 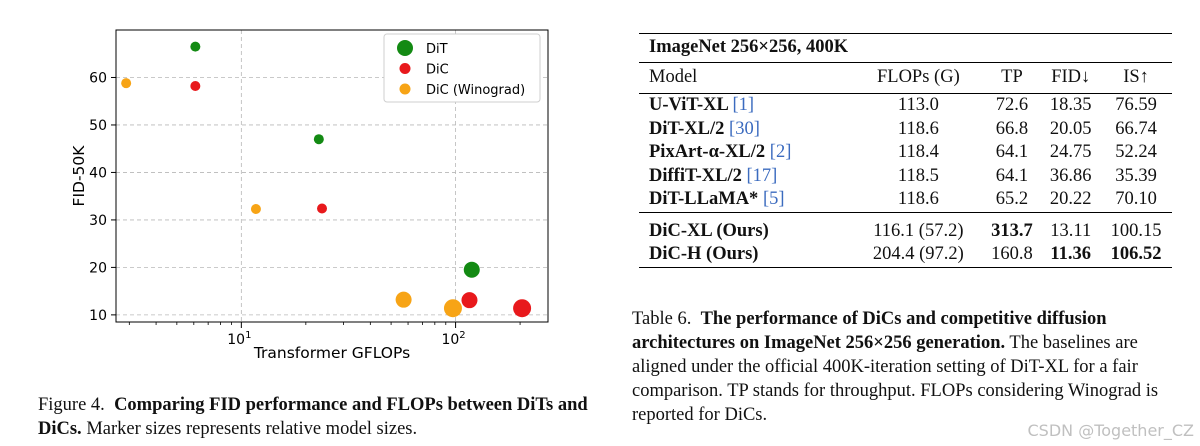 I want to click on flops-value: 113.0, so click(x=918, y=105).